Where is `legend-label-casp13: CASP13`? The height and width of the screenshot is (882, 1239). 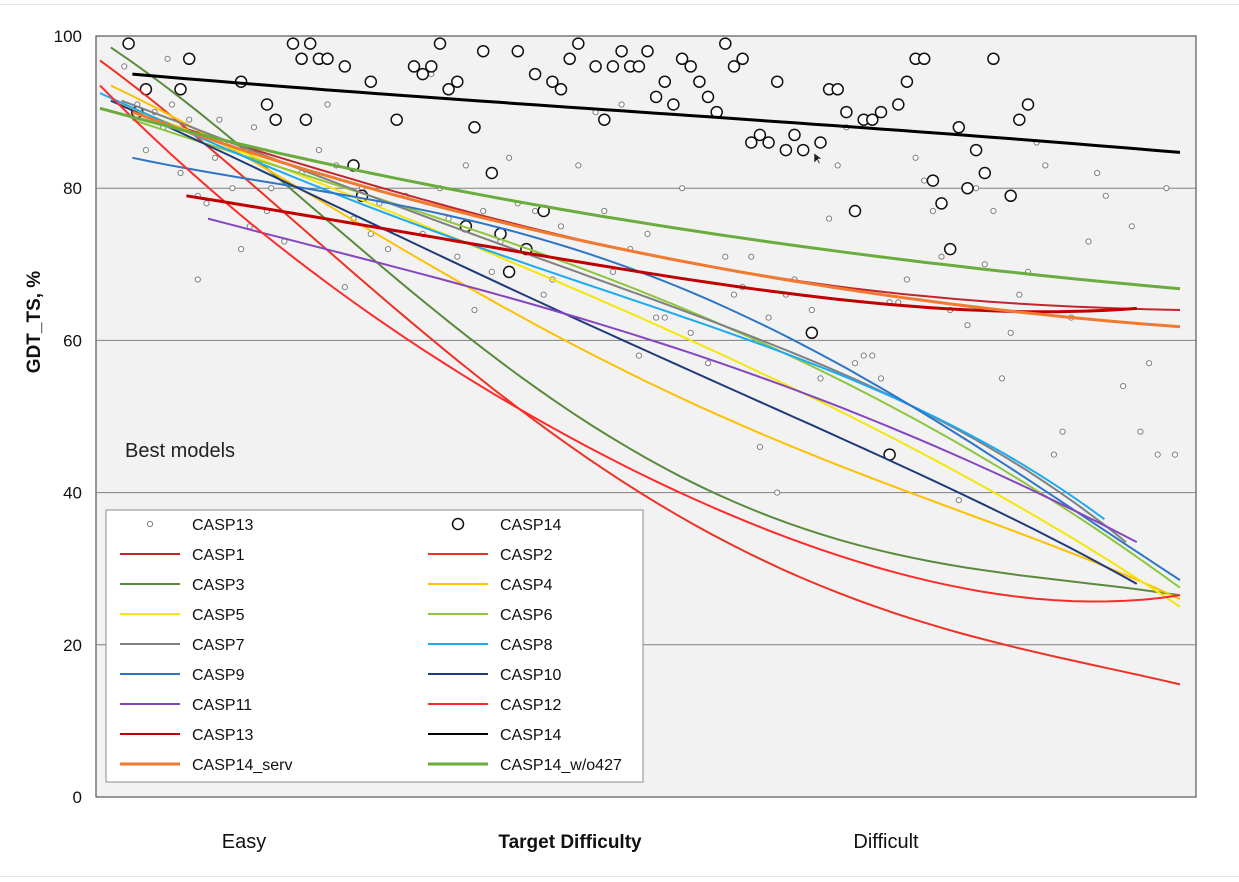
legend-label-casp13: CASP13 is located at coordinates (222, 735).